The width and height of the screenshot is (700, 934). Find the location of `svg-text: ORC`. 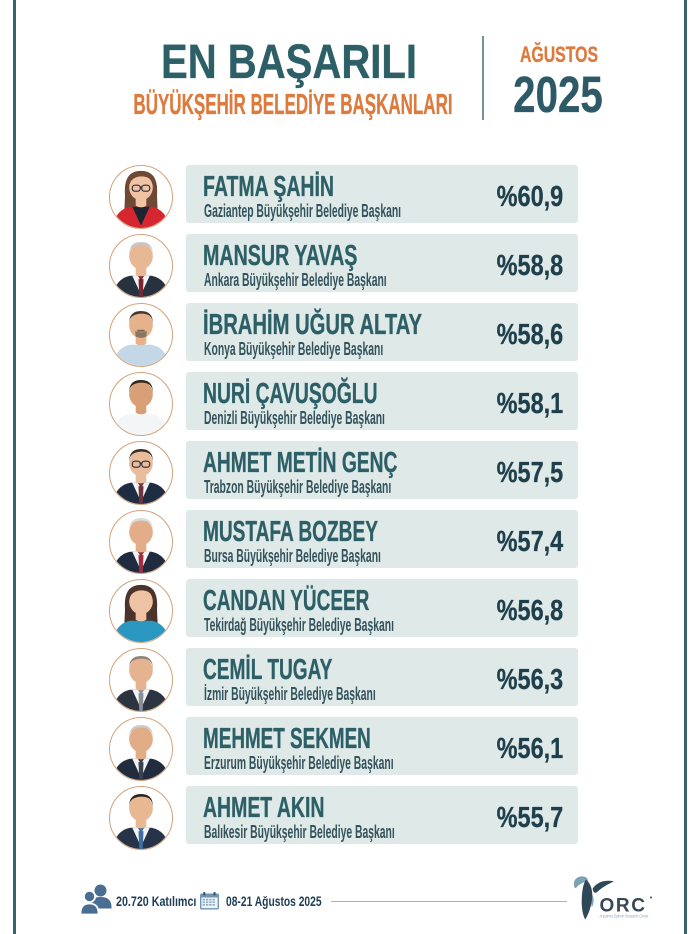

svg-text: ORC is located at coordinates (623, 906).